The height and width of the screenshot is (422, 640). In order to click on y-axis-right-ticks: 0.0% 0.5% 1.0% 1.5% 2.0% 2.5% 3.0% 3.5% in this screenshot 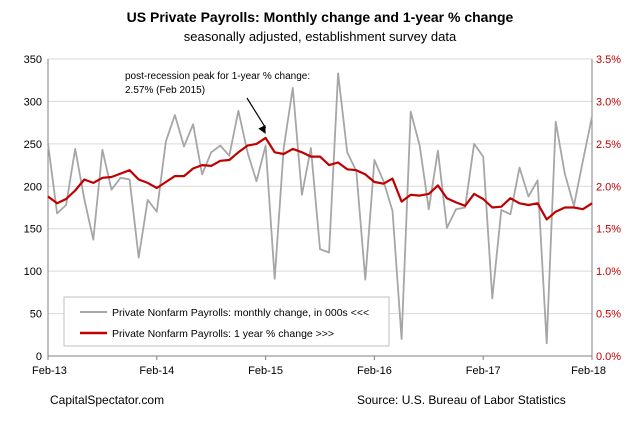, I will do `click(608, 208)`.